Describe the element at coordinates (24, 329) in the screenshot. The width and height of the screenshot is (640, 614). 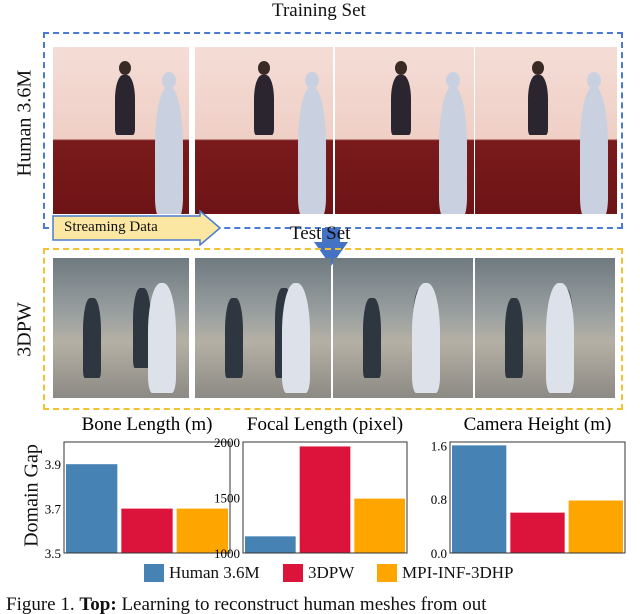
I see `3dpw-label: 3DPW` at that location.